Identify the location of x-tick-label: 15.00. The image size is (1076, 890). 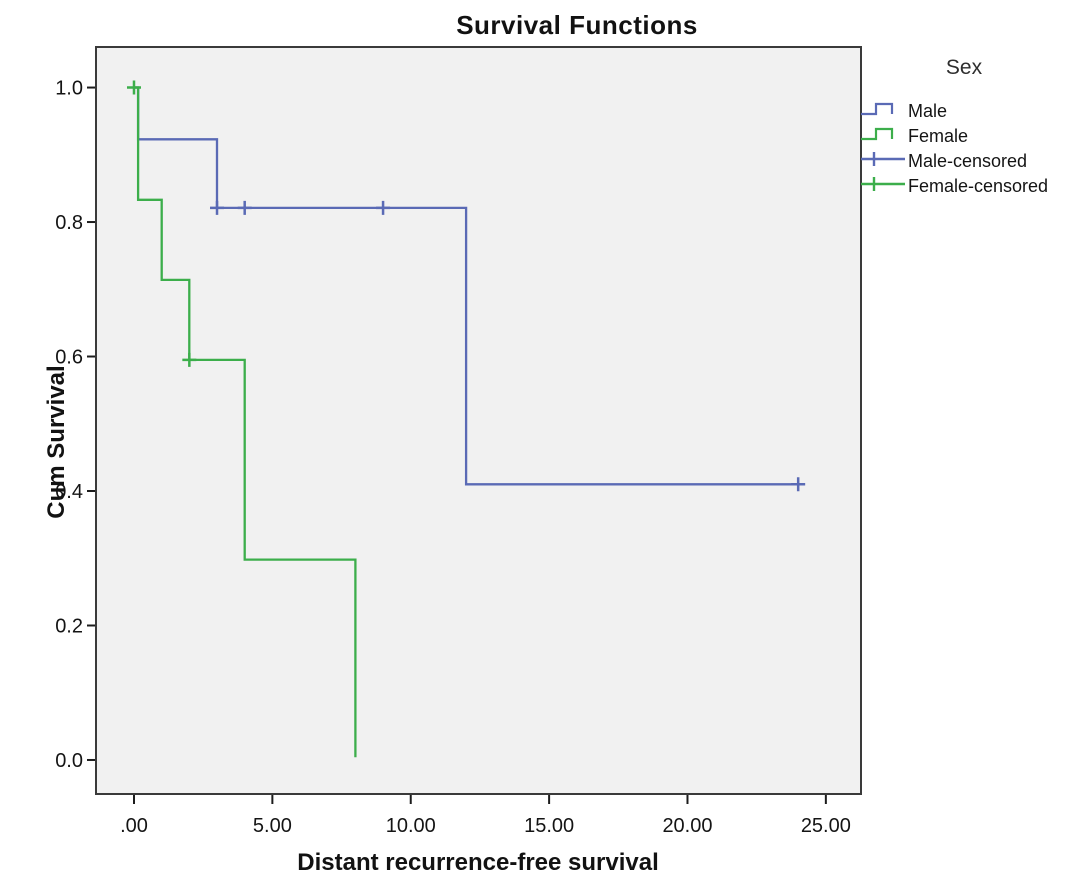
(549, 826).